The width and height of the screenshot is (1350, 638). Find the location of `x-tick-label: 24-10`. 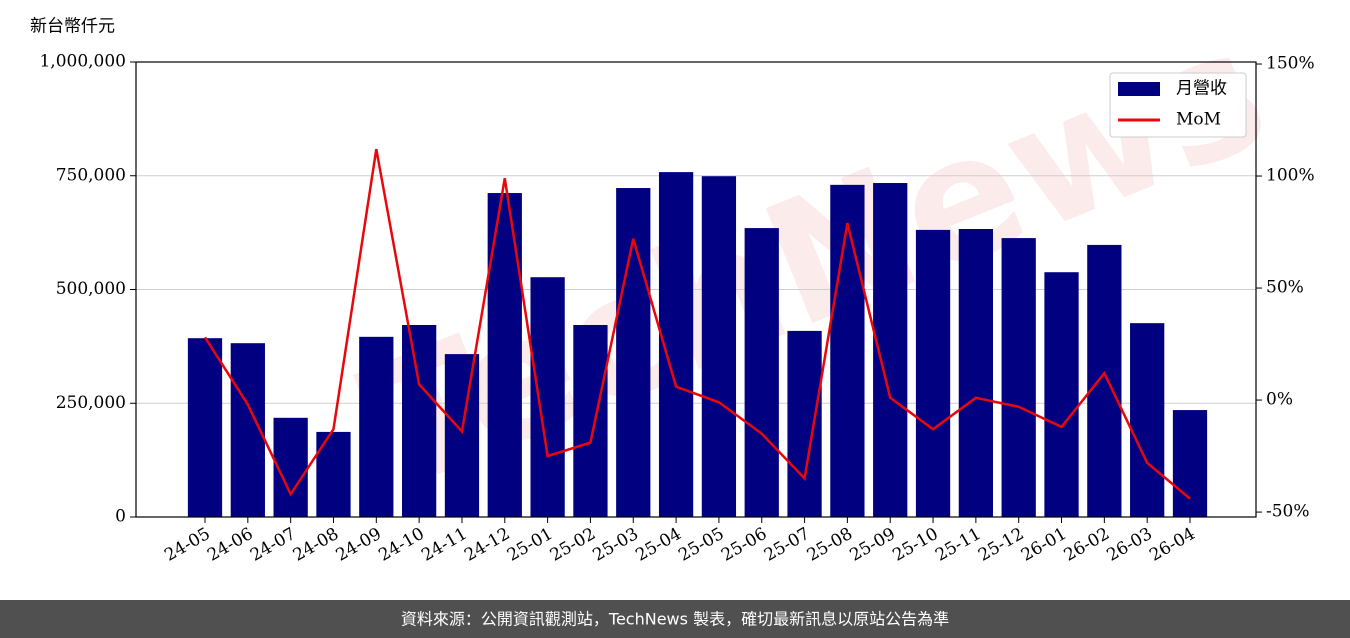

x-tick-label: 24-10 is located at coordinates (401, 545).